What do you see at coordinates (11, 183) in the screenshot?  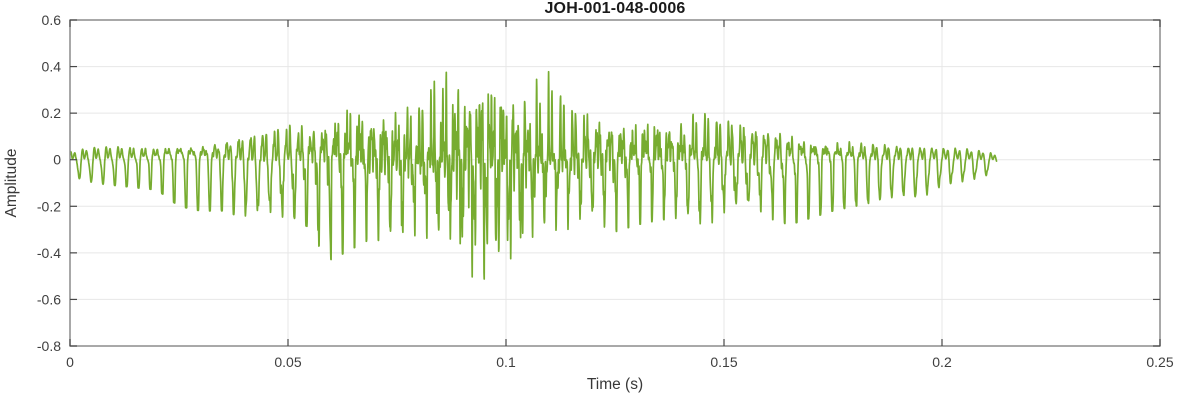 I see `y-axis-label: Amplitude` at bounding box center [11, 183].